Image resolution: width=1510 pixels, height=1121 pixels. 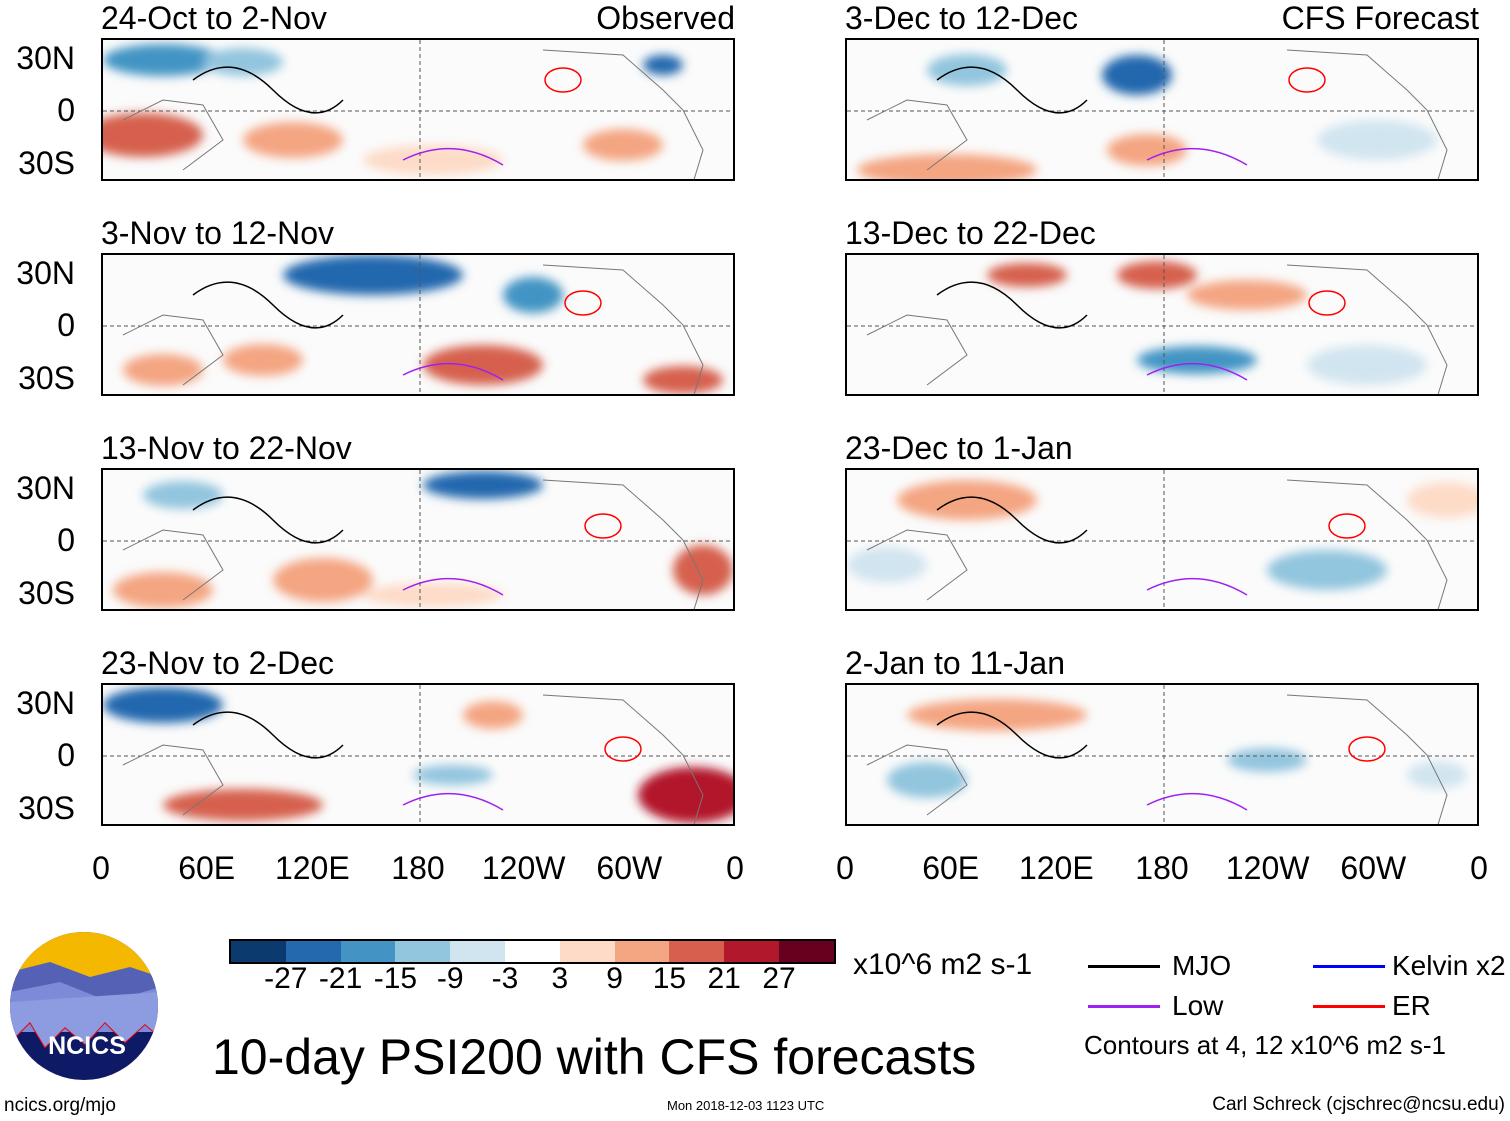 What do you see at coordinates (1265, 1045) in the screenshot?
I see `contours-note: Contours at 4, 12 x10^6 m2 s-1` at bounding box center [1265, 1045].